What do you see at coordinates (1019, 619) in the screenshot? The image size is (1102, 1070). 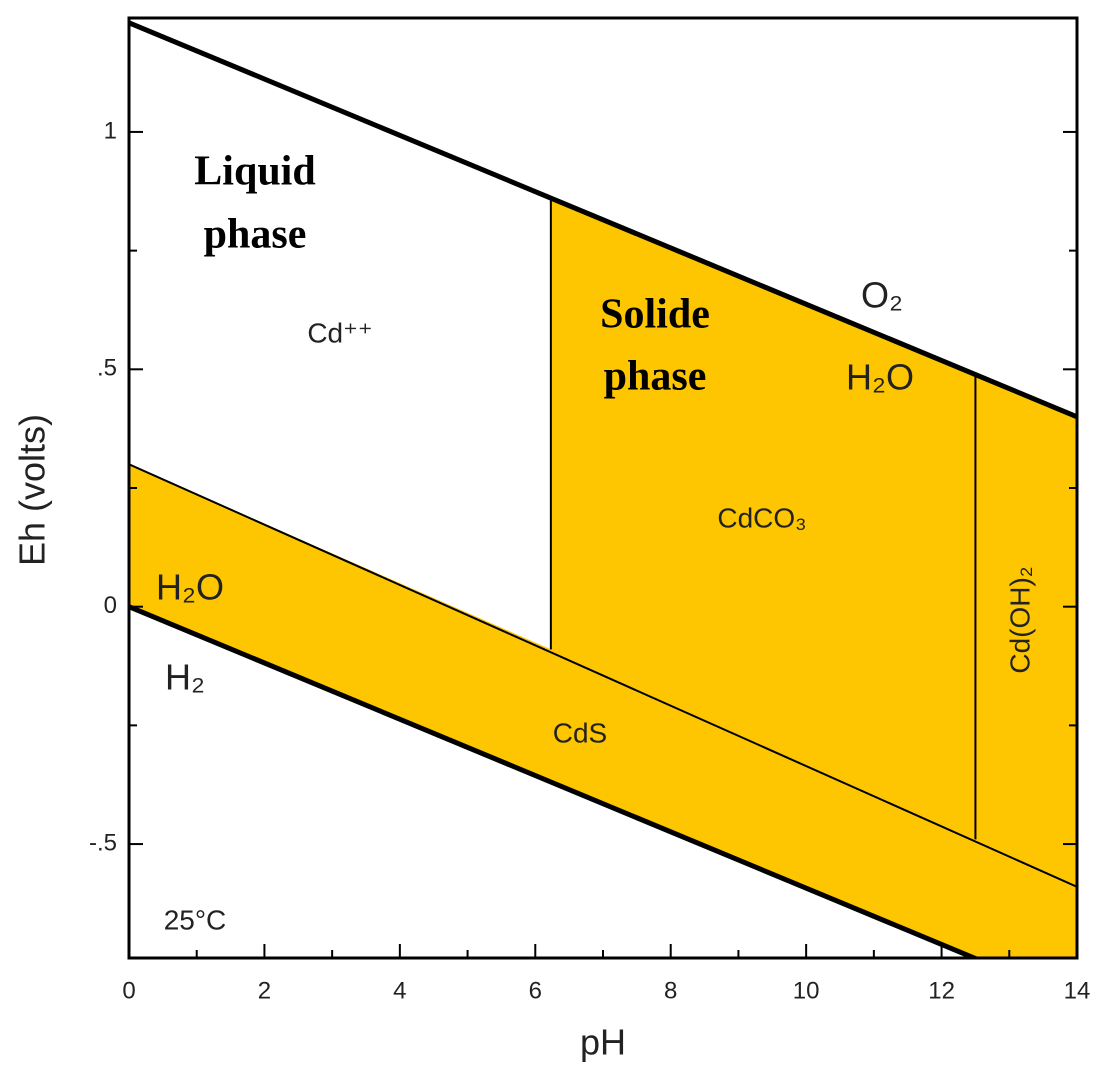 I see `annotation: Cd(OH)₂` at bounding box center [1019, 619].